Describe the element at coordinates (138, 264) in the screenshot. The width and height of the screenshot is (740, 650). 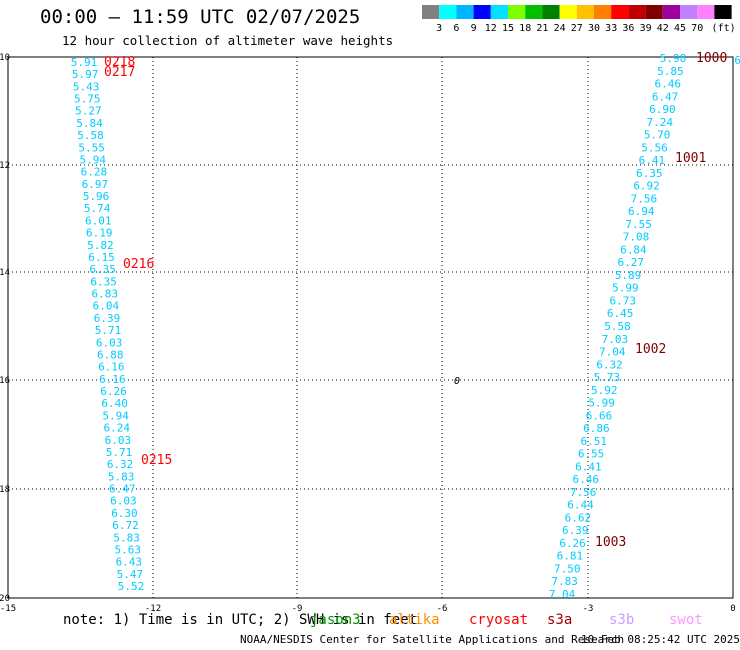
I see `pass-time-label: 0216` at that location.